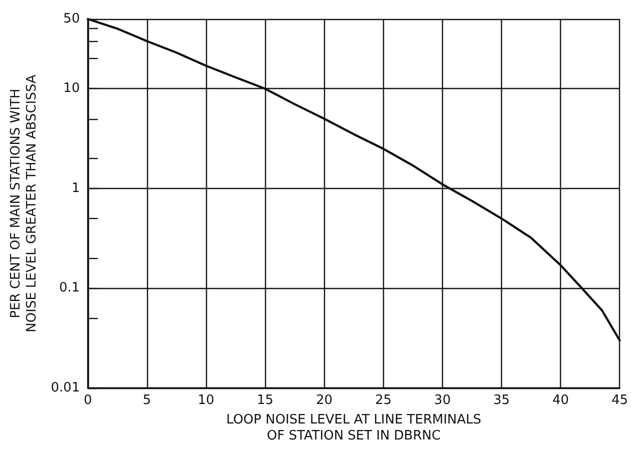 The height and width of the screenshot is (449, 631). Describe the element at coordinates (147, 400) in the screenshot. I see `x-tick-label: 5` at that location.